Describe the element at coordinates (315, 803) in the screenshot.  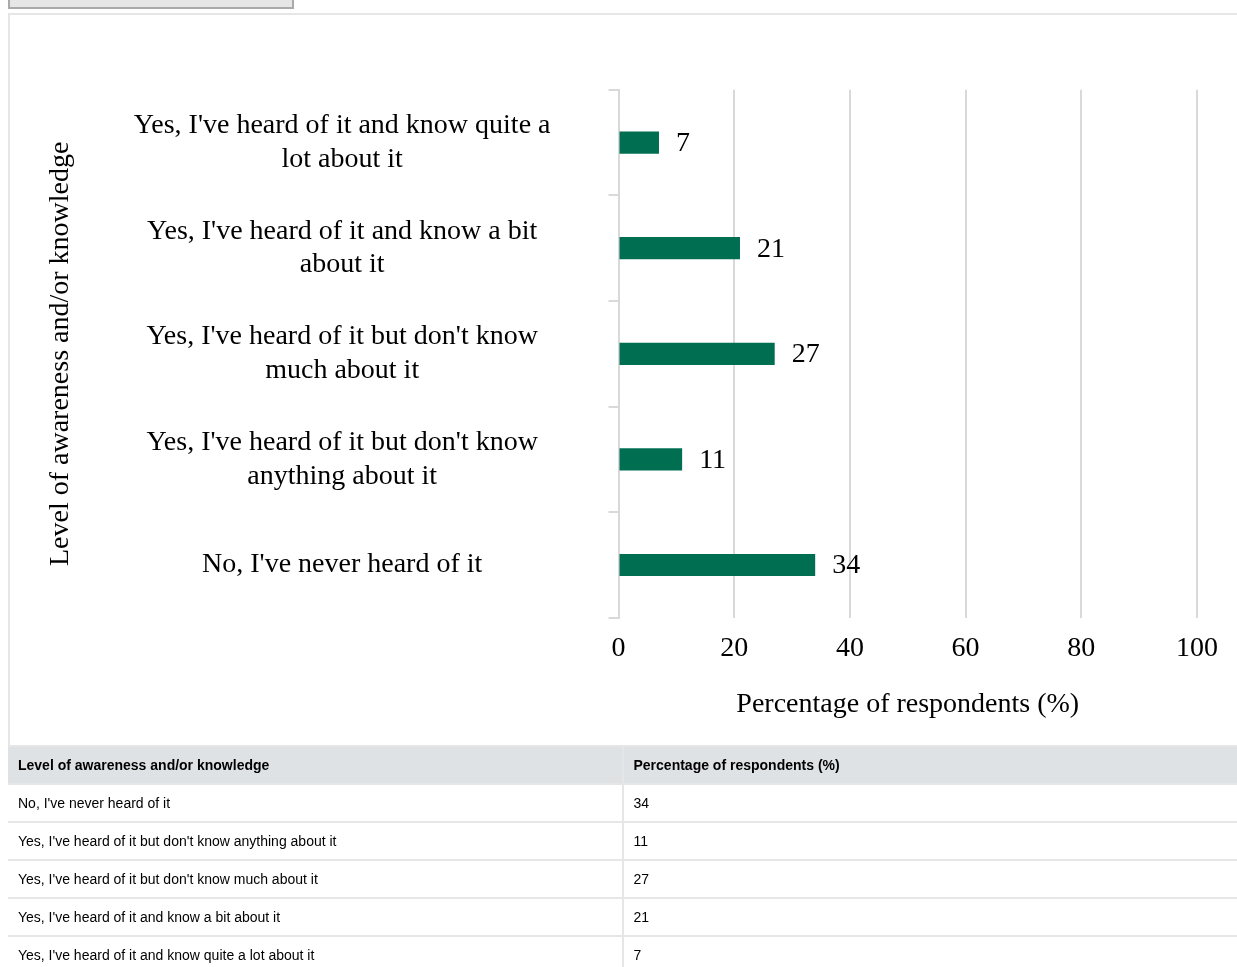
I see `text: No, I've never heard of it` at that location.